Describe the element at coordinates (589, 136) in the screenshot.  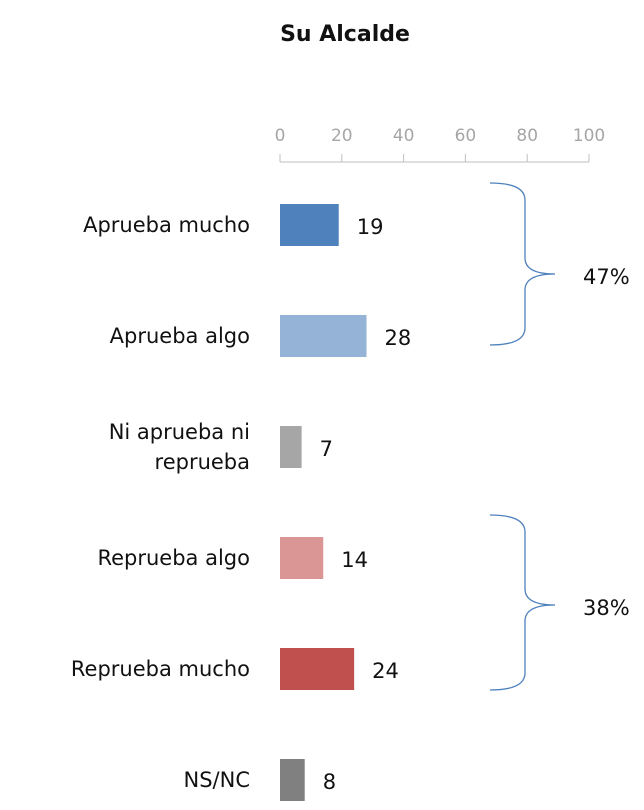
I see `x-tick-label: 100` at that location.